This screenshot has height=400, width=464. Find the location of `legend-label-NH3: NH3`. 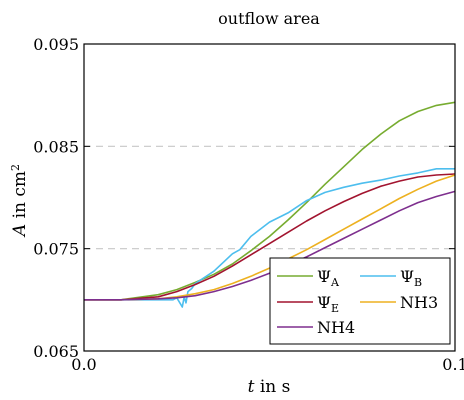

legend-label-NH3: NH3 is located at coordinates (419, 302).